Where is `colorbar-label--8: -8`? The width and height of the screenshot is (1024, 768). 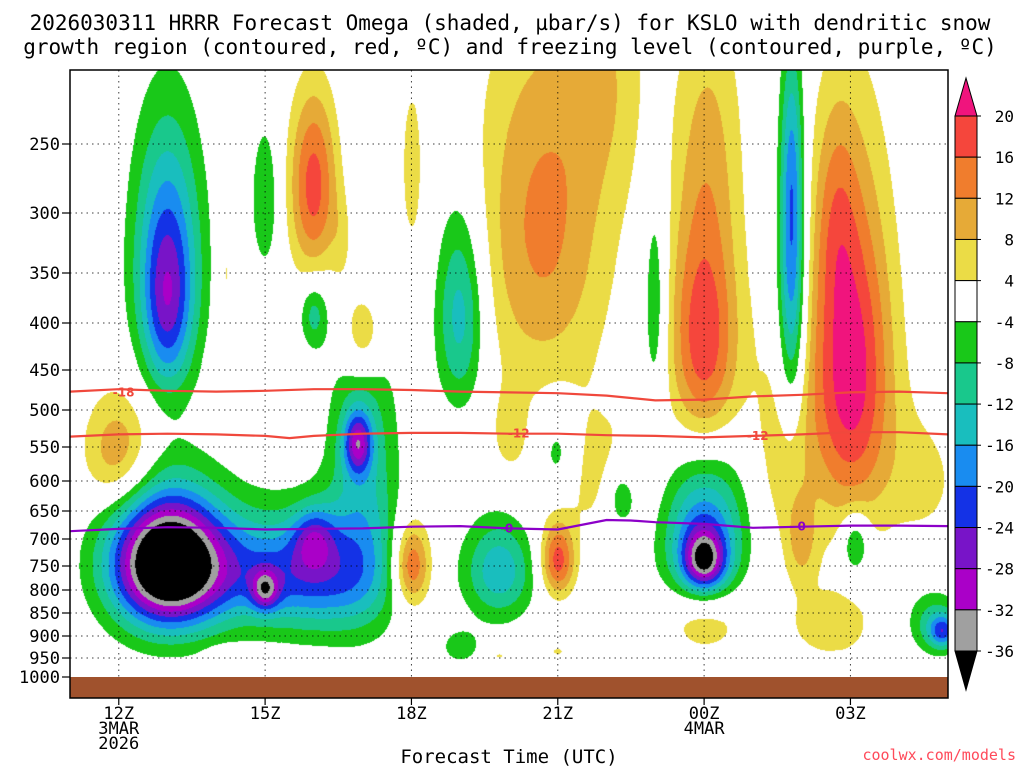
colorbar-label--8: -8 is located at coordinates (1004, 363).